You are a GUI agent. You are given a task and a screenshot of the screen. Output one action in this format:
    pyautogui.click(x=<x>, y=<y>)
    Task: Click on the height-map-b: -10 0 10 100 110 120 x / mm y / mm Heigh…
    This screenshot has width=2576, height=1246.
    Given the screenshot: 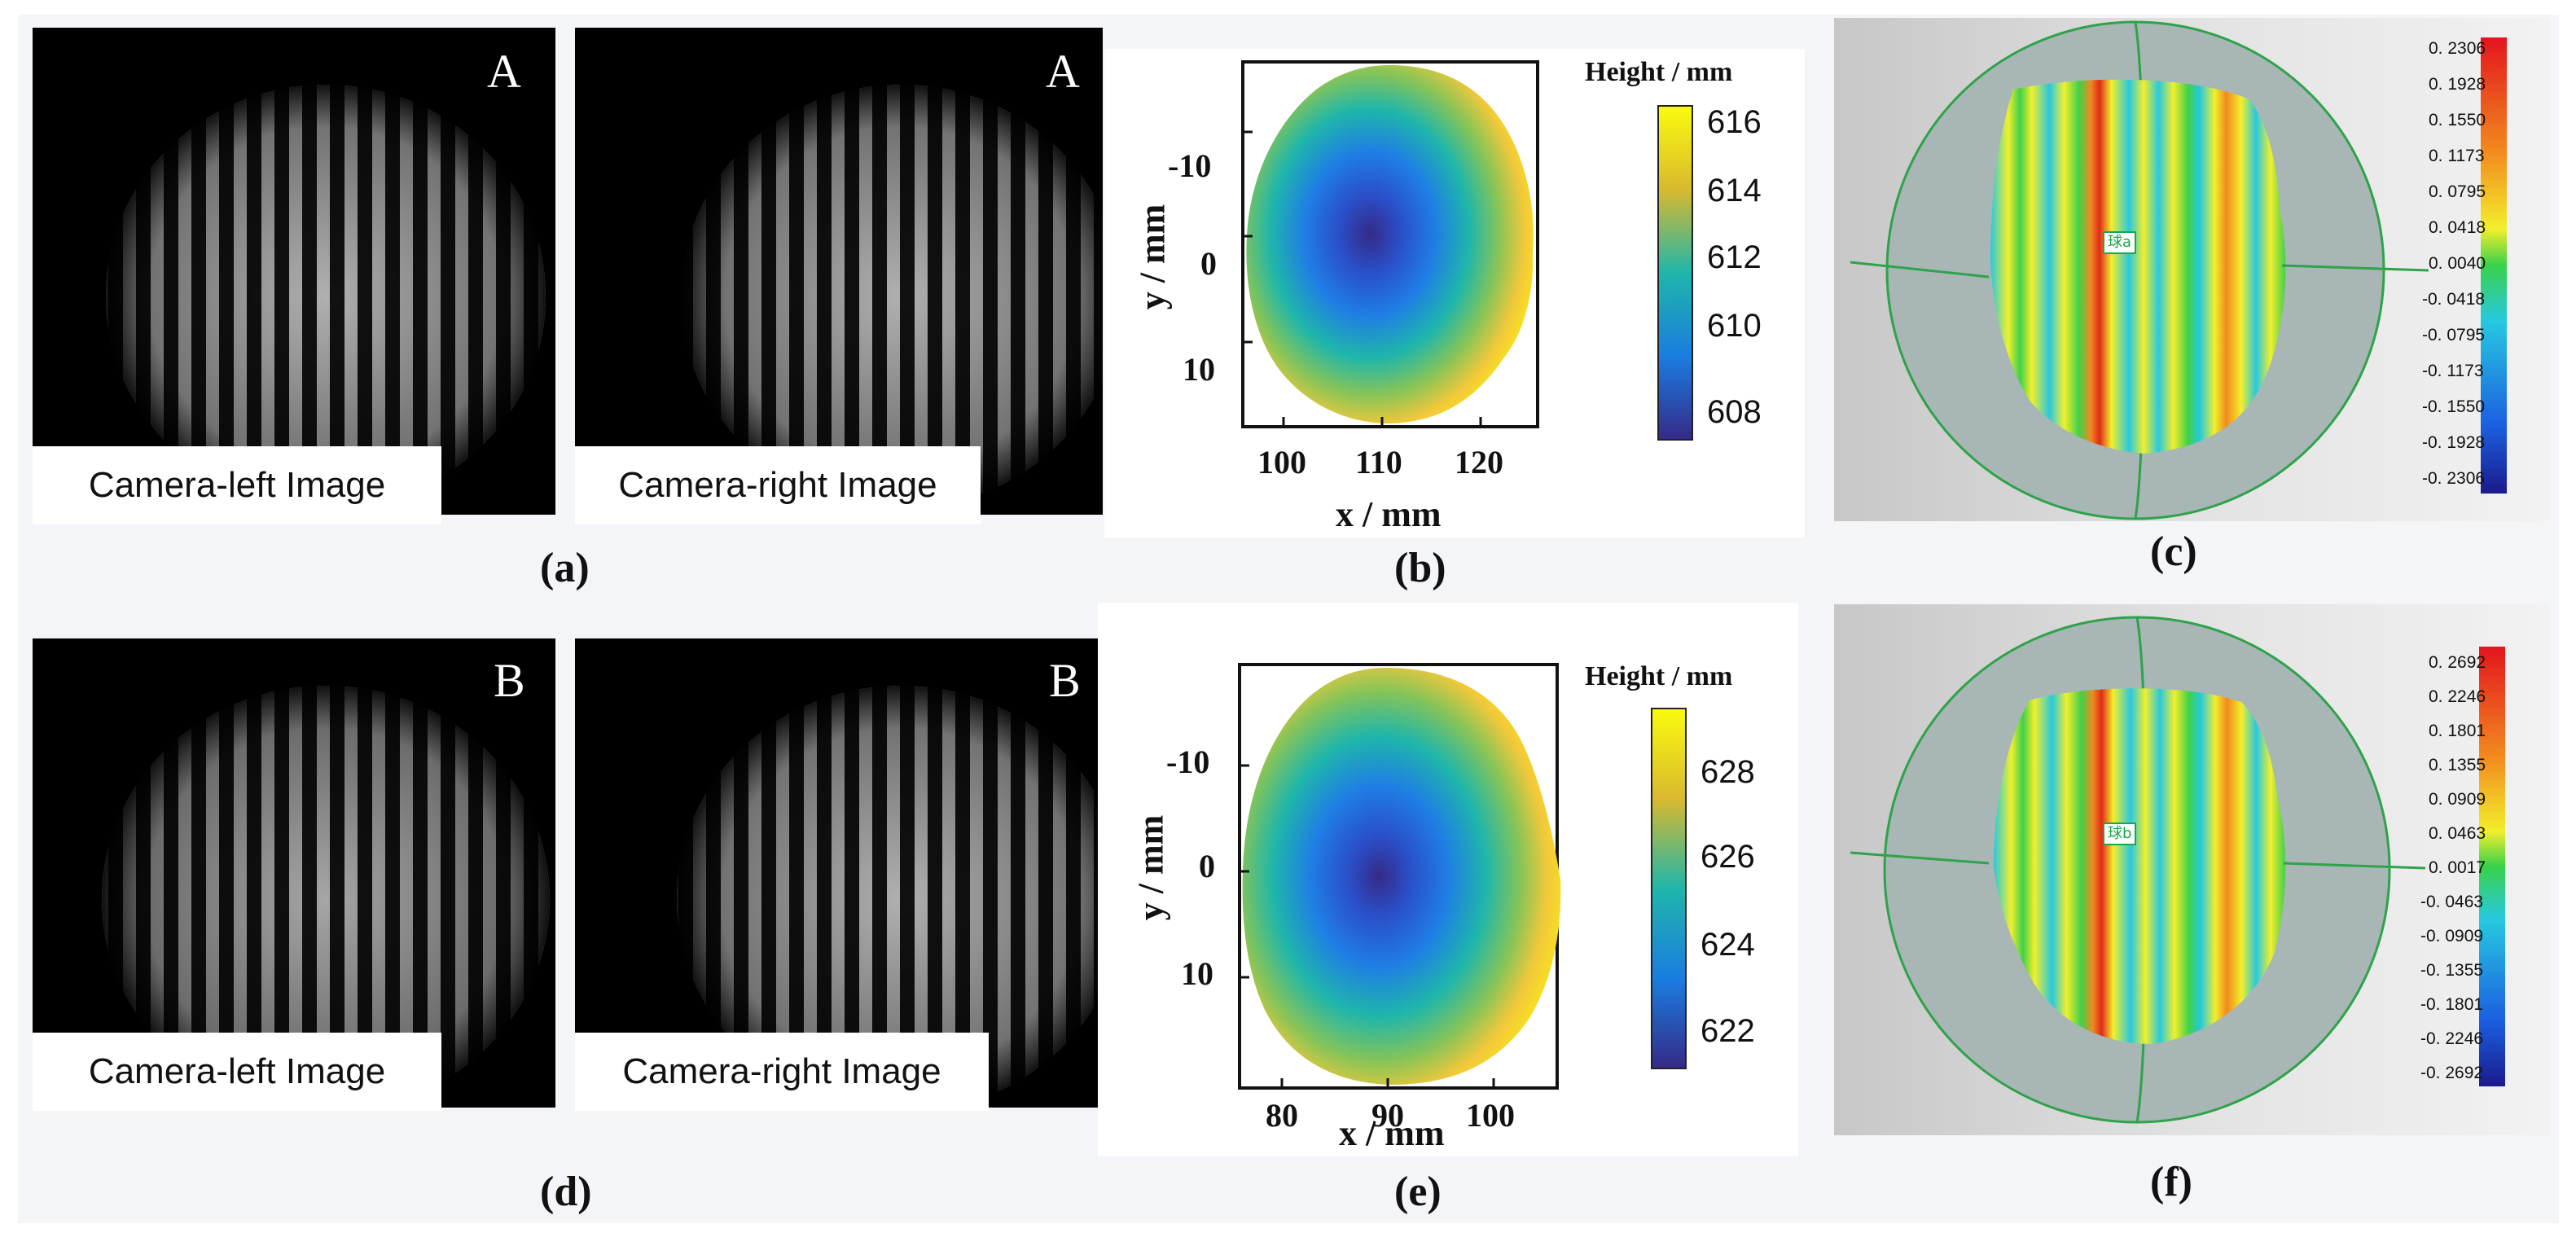 What is the action you would take?
    pyautogui.click(x=1454, y=293)
    